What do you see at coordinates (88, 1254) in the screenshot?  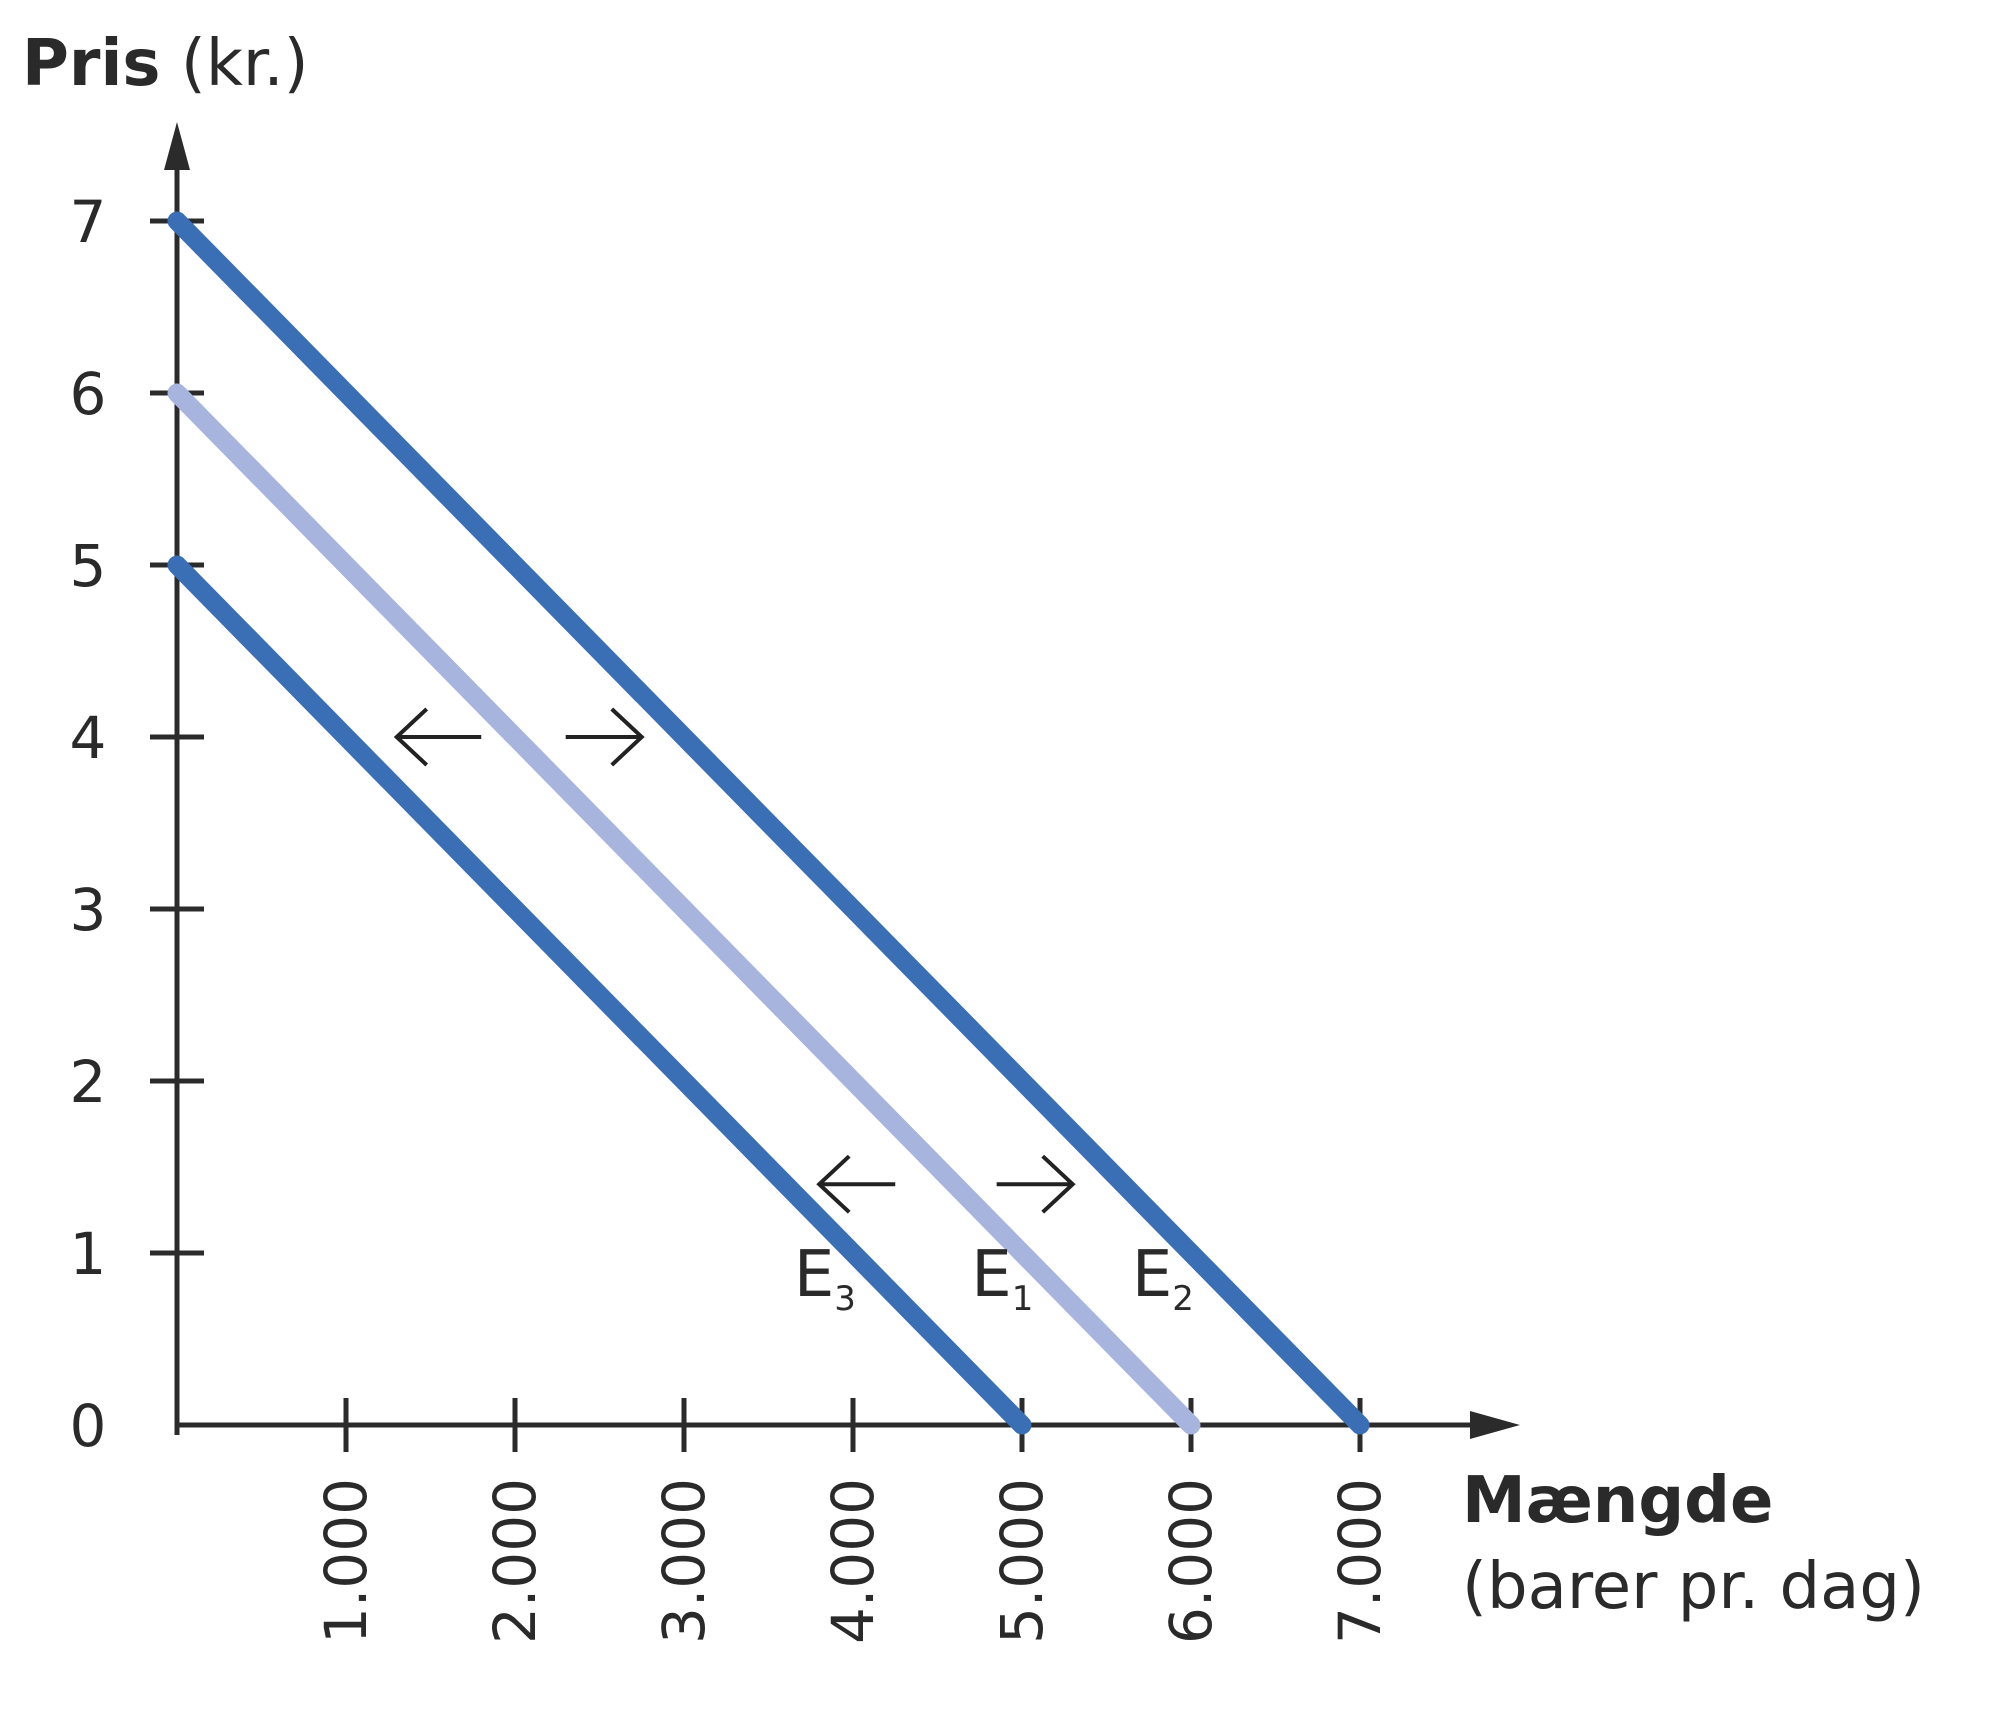 I see `y-tick-label: 1` at bounding box center [88, 1254].